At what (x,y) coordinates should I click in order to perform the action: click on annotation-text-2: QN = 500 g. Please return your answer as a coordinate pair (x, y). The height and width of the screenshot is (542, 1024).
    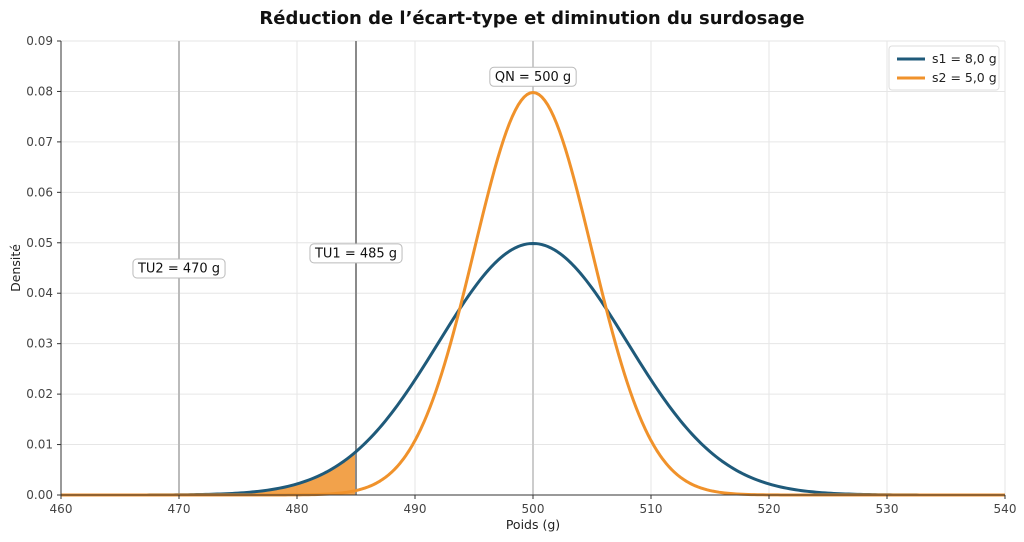
    Looking at the image, I should click on (533, 77).